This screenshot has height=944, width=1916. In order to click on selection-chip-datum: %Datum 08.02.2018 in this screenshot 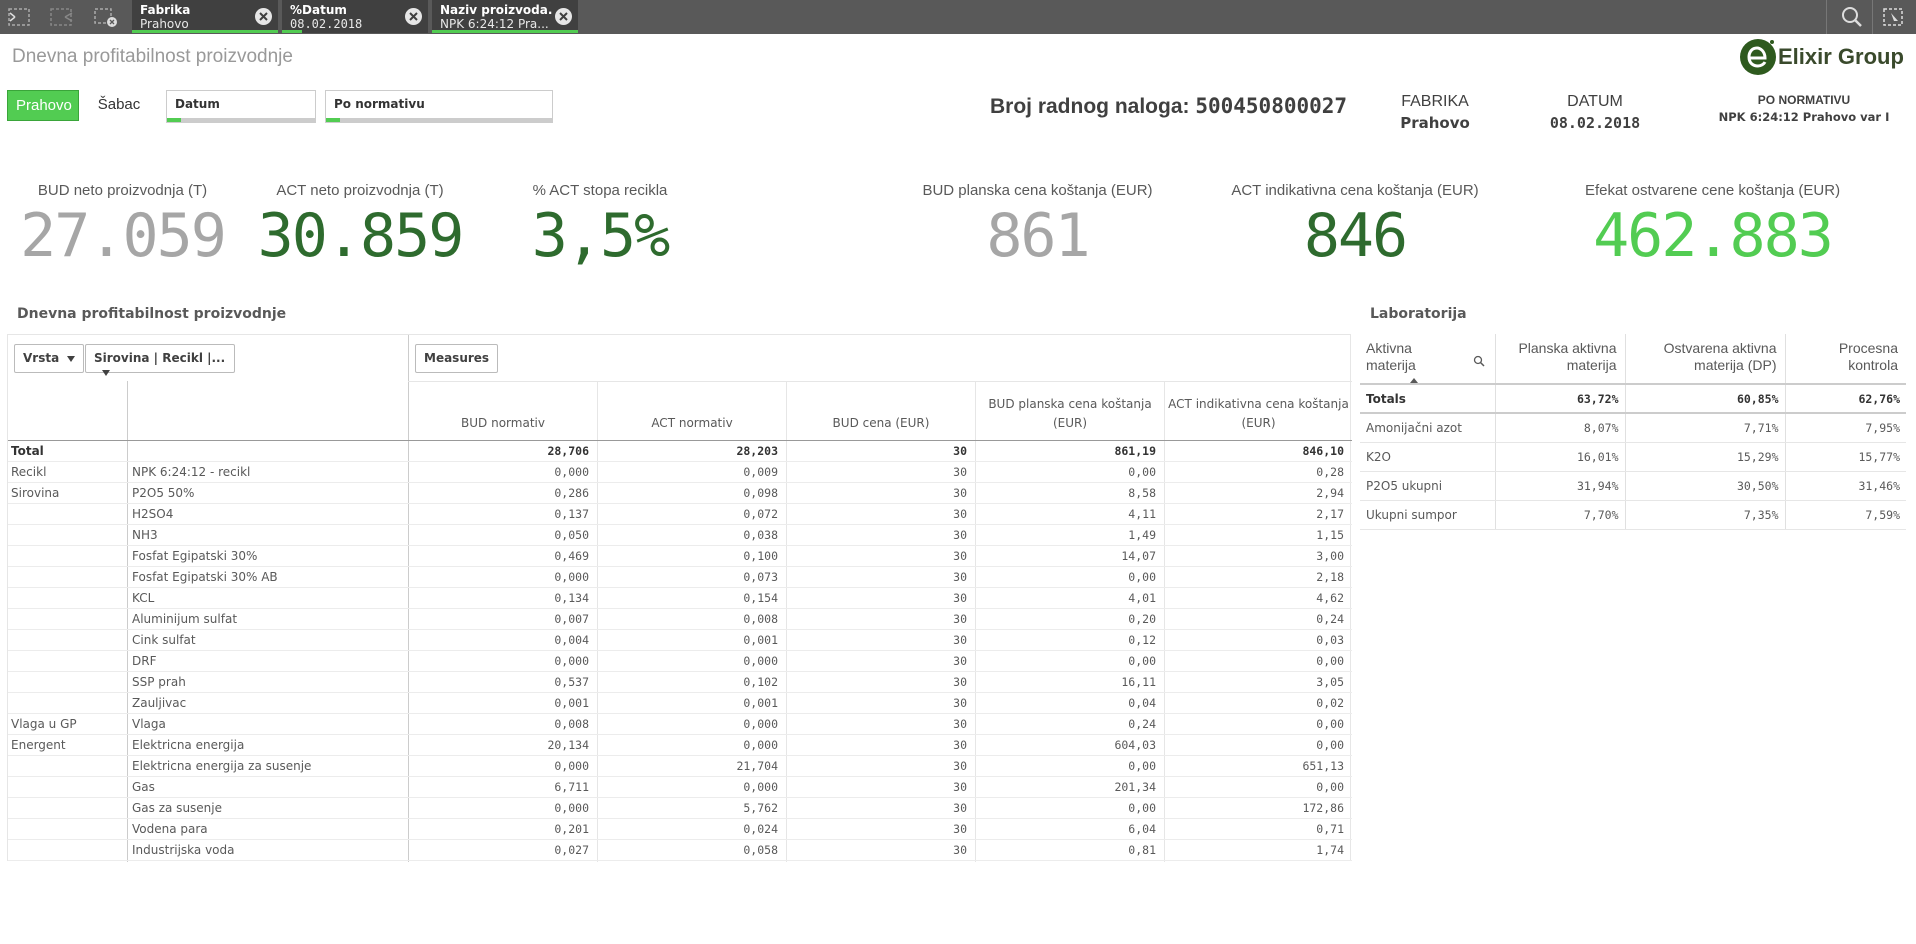, I will do `click(355, 16)`.